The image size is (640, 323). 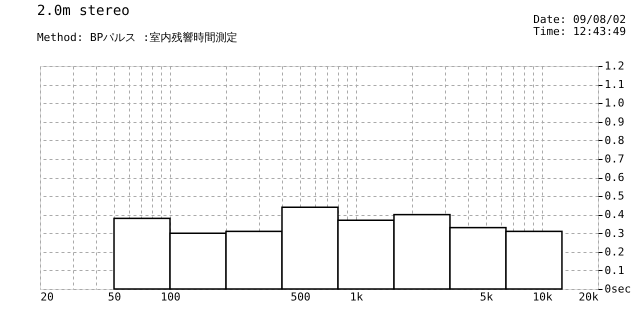 I want to click on y-tick-label: 0.5, so click(x=614, y=196).